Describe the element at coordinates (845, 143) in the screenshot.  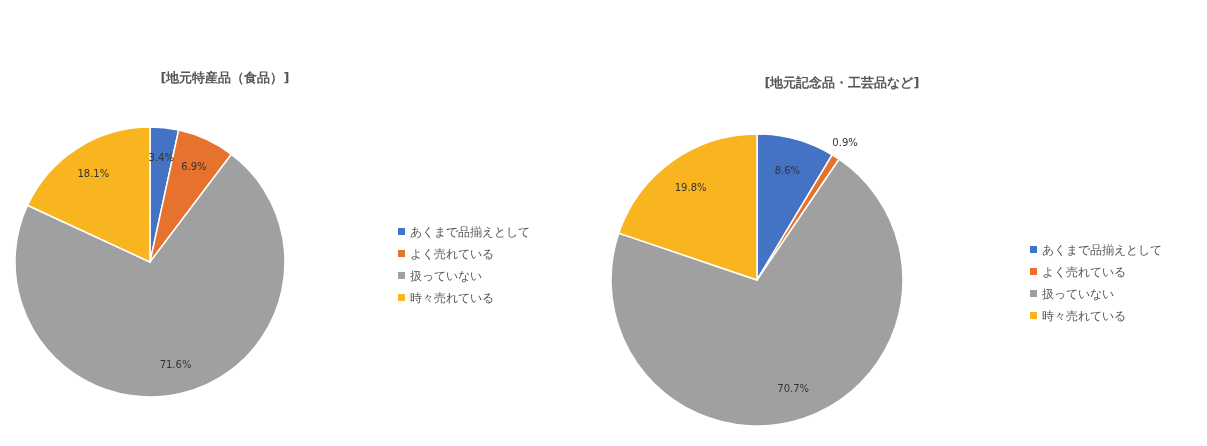
I see `data-label: 0.9%` at that location.